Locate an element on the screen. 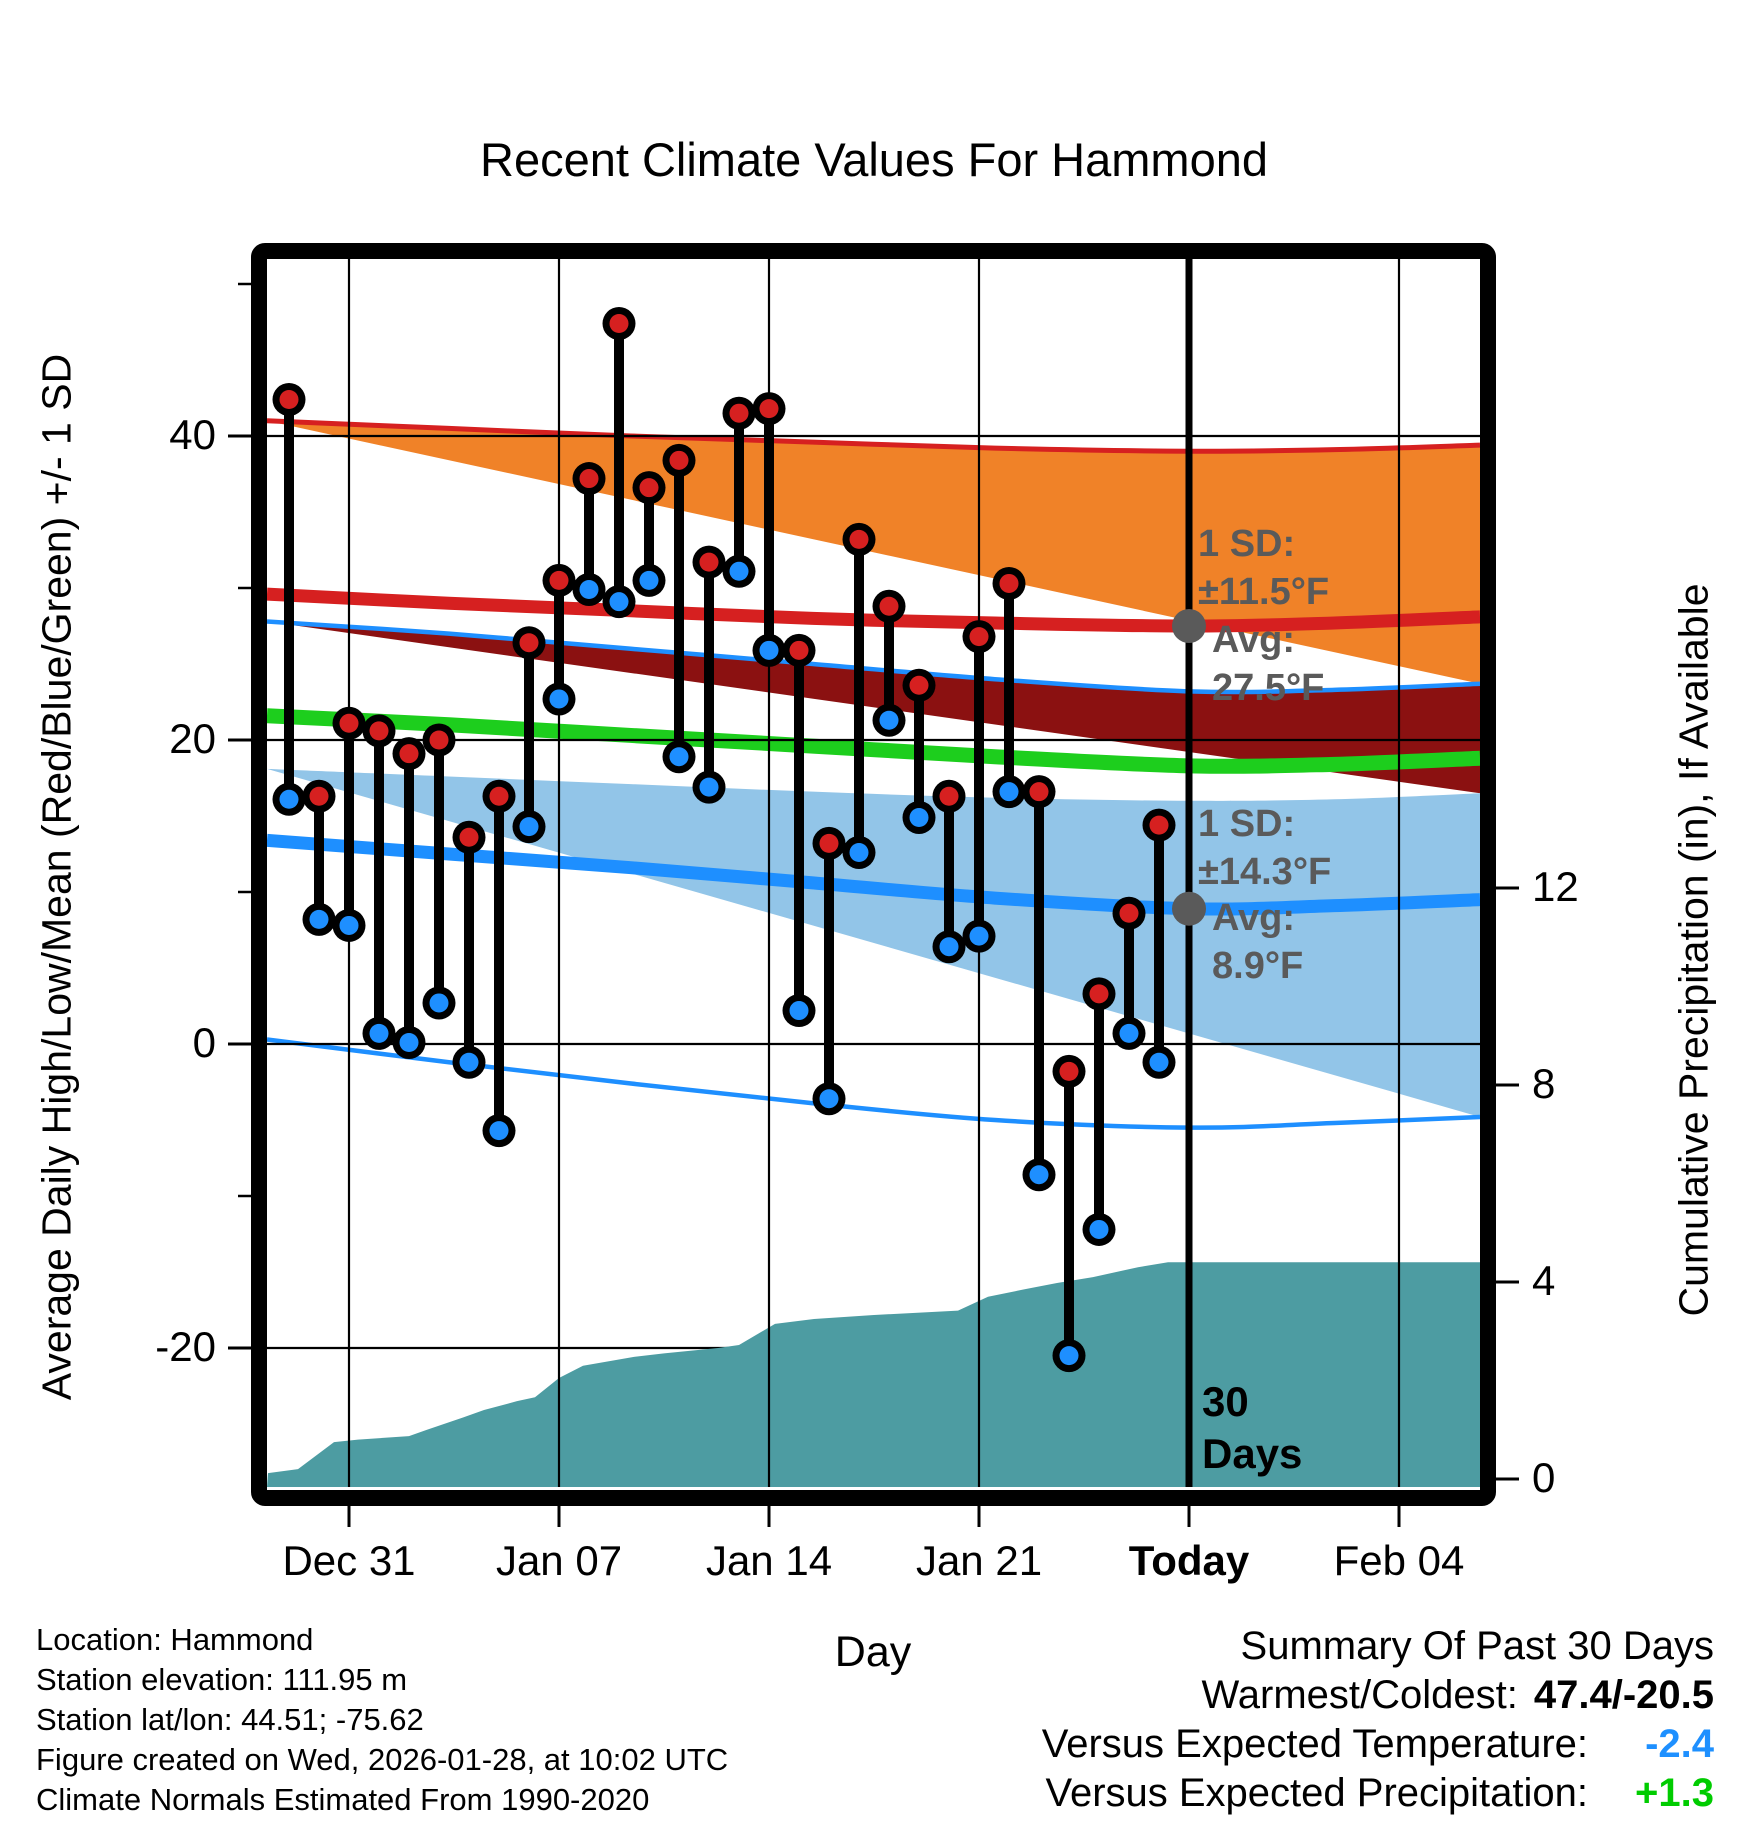  high-avg-annotation: Avg: 27.5°F is located at coordinates (1268, 664).